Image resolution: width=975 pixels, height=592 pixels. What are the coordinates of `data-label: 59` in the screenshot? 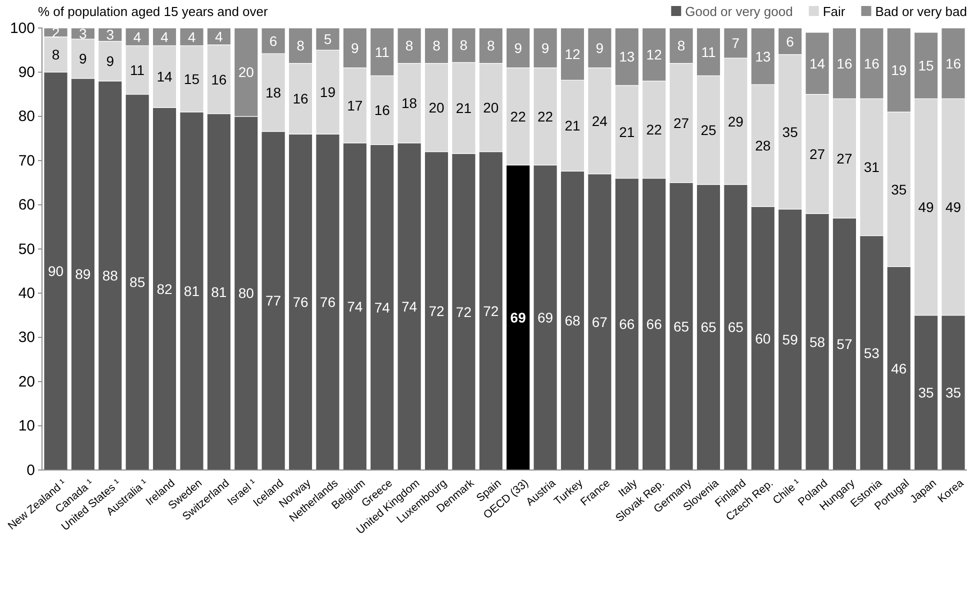 It's located at (790, 340).